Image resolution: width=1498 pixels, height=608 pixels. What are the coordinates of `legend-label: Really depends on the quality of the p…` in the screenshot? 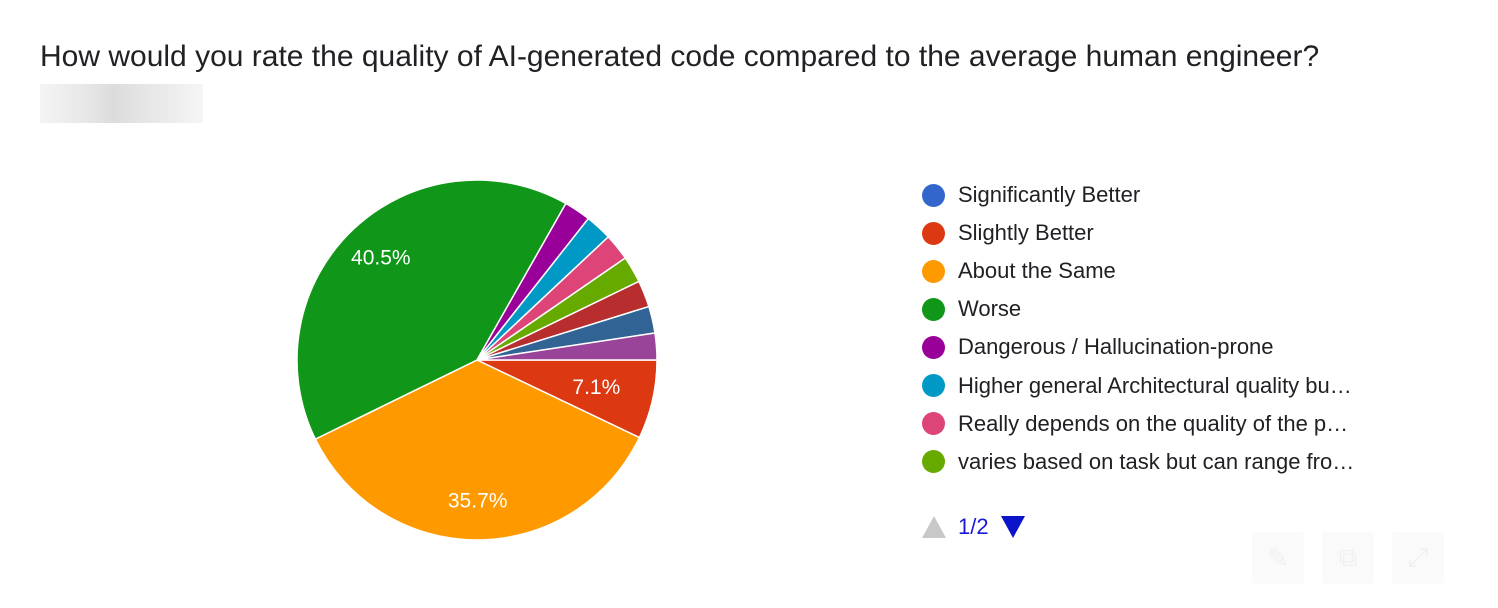 It's located at (1153, 423).